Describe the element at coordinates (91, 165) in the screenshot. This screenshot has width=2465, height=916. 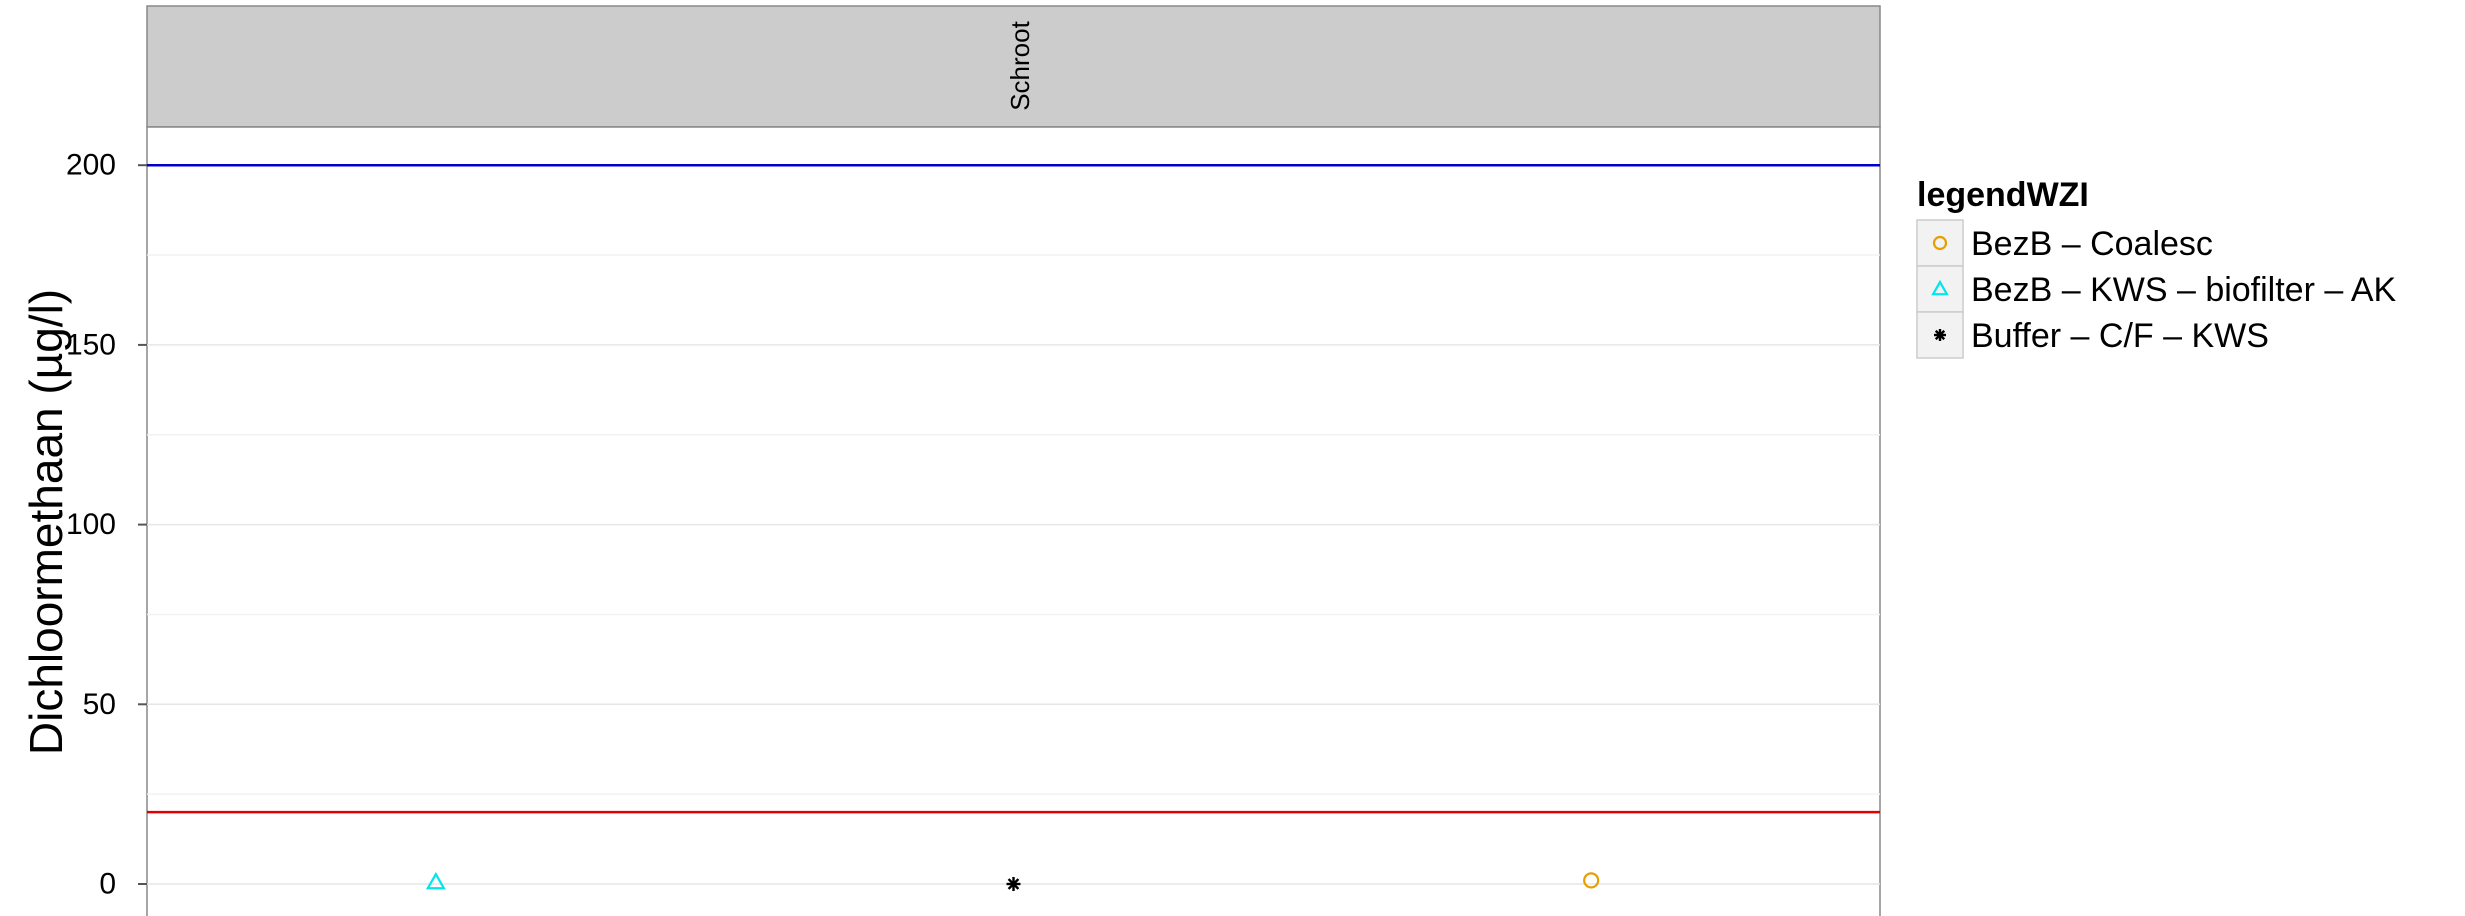
I see `y-tick-label: 200` at that location.